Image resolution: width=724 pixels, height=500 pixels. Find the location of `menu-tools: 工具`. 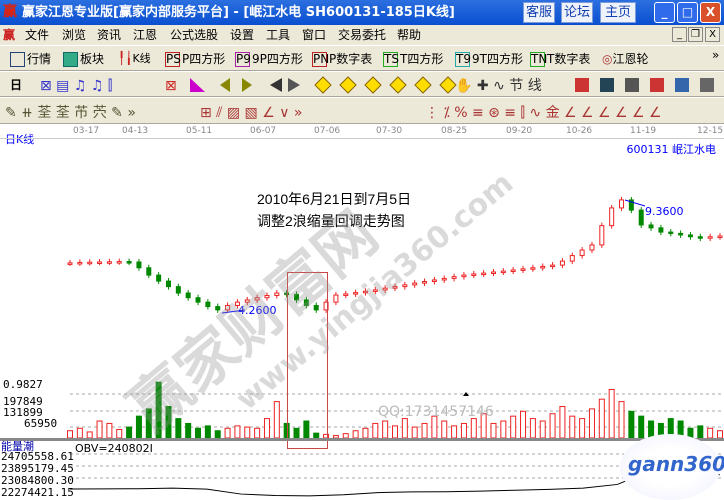

menu-tools: 工具 is located at coordinates (278, 35).